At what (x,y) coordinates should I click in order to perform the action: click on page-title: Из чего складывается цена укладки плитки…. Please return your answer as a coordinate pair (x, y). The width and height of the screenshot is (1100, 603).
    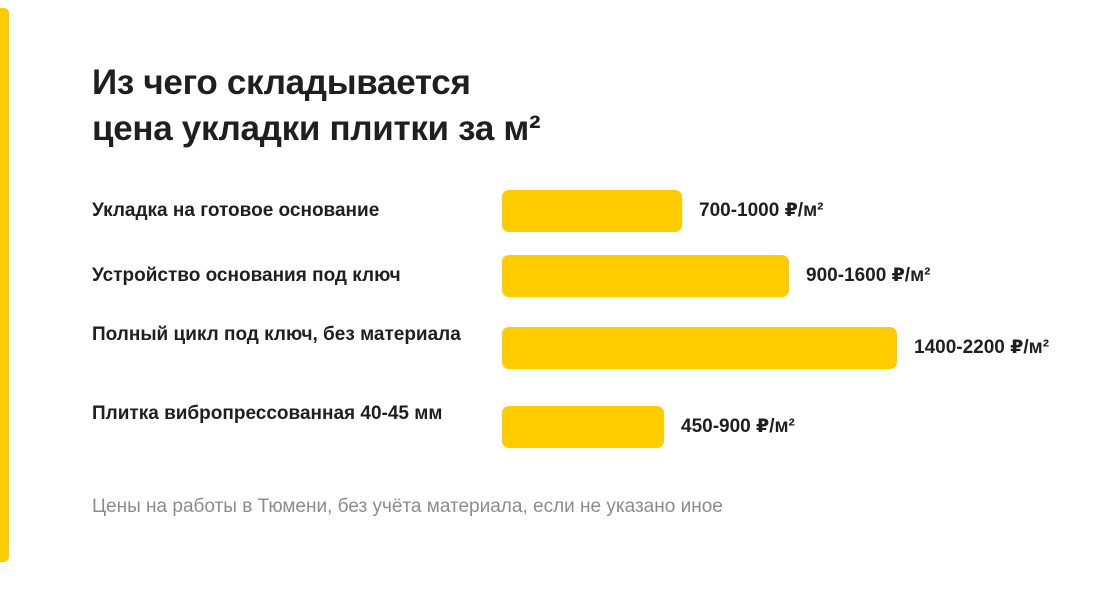
    Looking at the image, I should click on (316, 106).